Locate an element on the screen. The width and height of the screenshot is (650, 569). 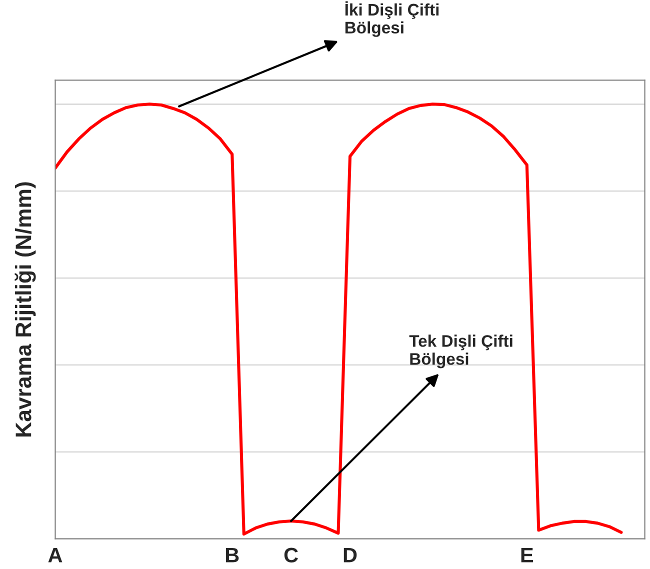
y-axis-title: Kavrama Rijitliği (N/mm) is located at coordinates (25, 309).